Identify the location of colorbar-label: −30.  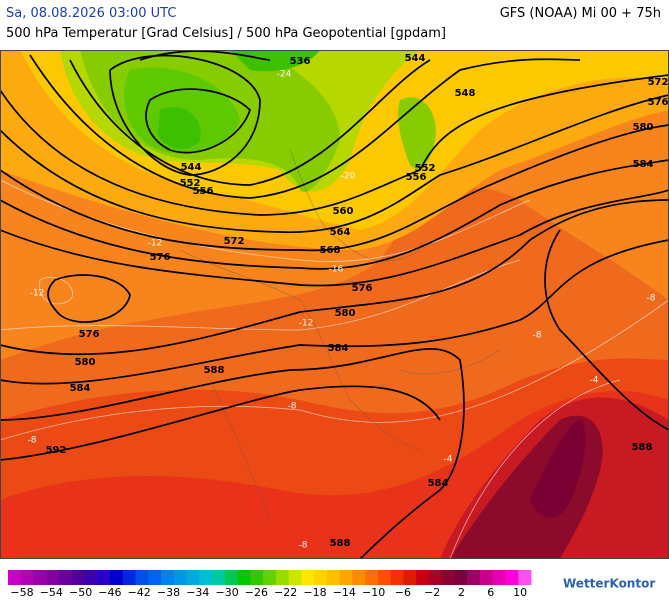
(226, 592).